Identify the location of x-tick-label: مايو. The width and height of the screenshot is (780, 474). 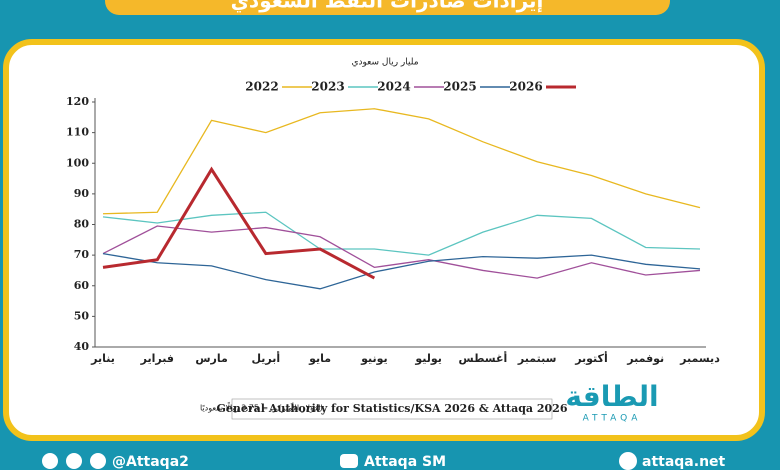
(319, 358).